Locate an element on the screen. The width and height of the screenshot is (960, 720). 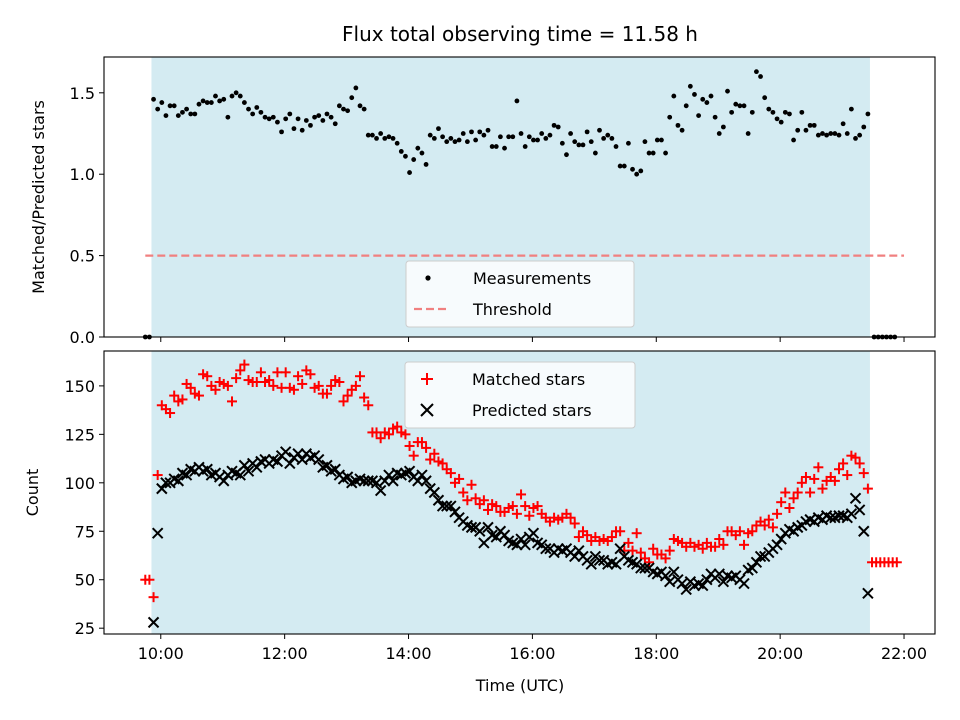
y-axis-label: Count is located at coordinates (32, 493).